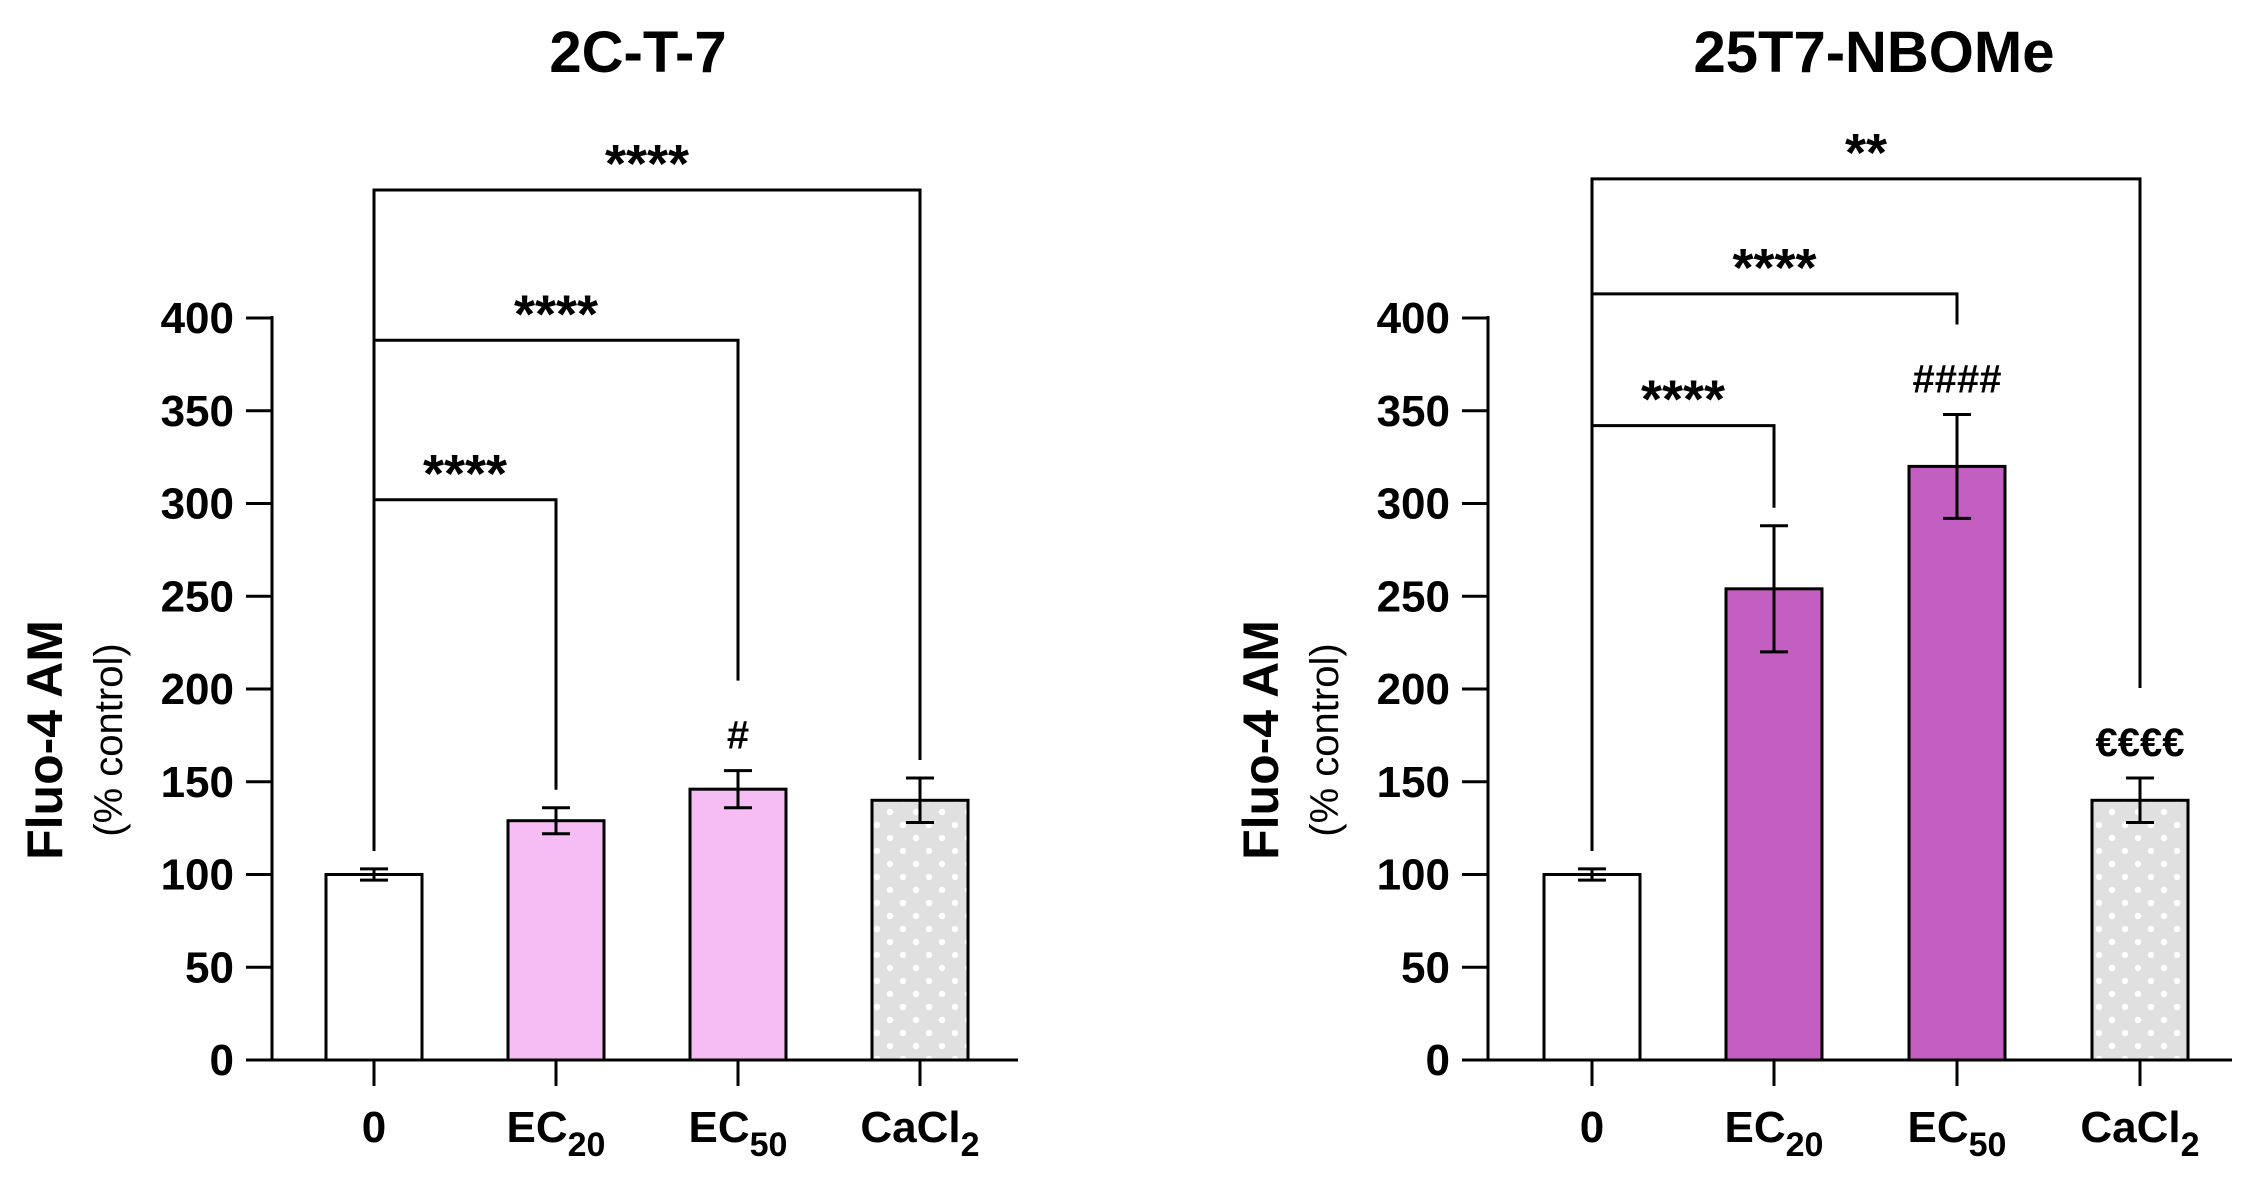 This screenshot has height=1183, width=2256. Describe the element at coordinates (1957, 379) in the screenshot. I see `significance-mark: ####` at that location.